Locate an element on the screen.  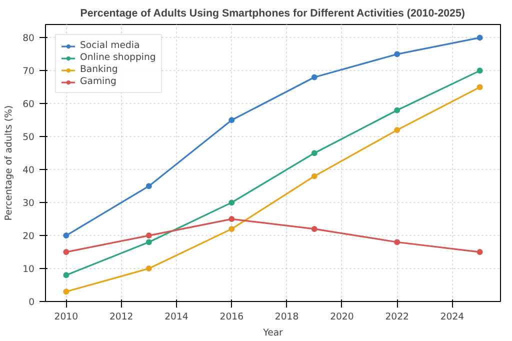
x-axis-title: Year is located at coordinates (273, 333).